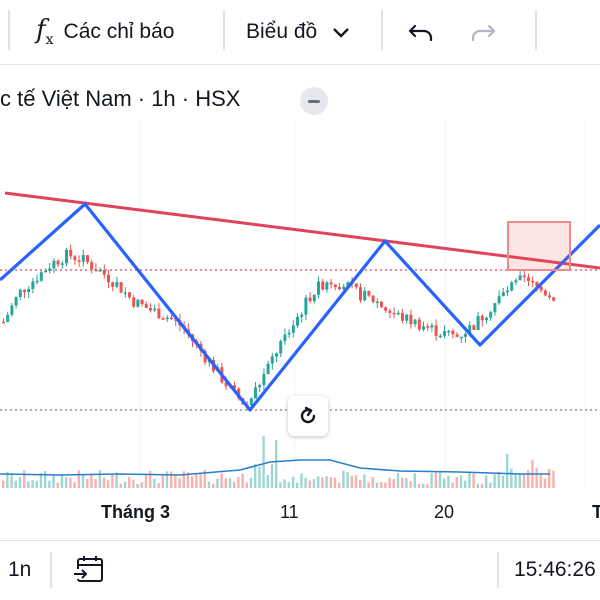 The width and height of the screenshot is (600, 600). I want to click on x-axis-label: T, so click(596, 512).